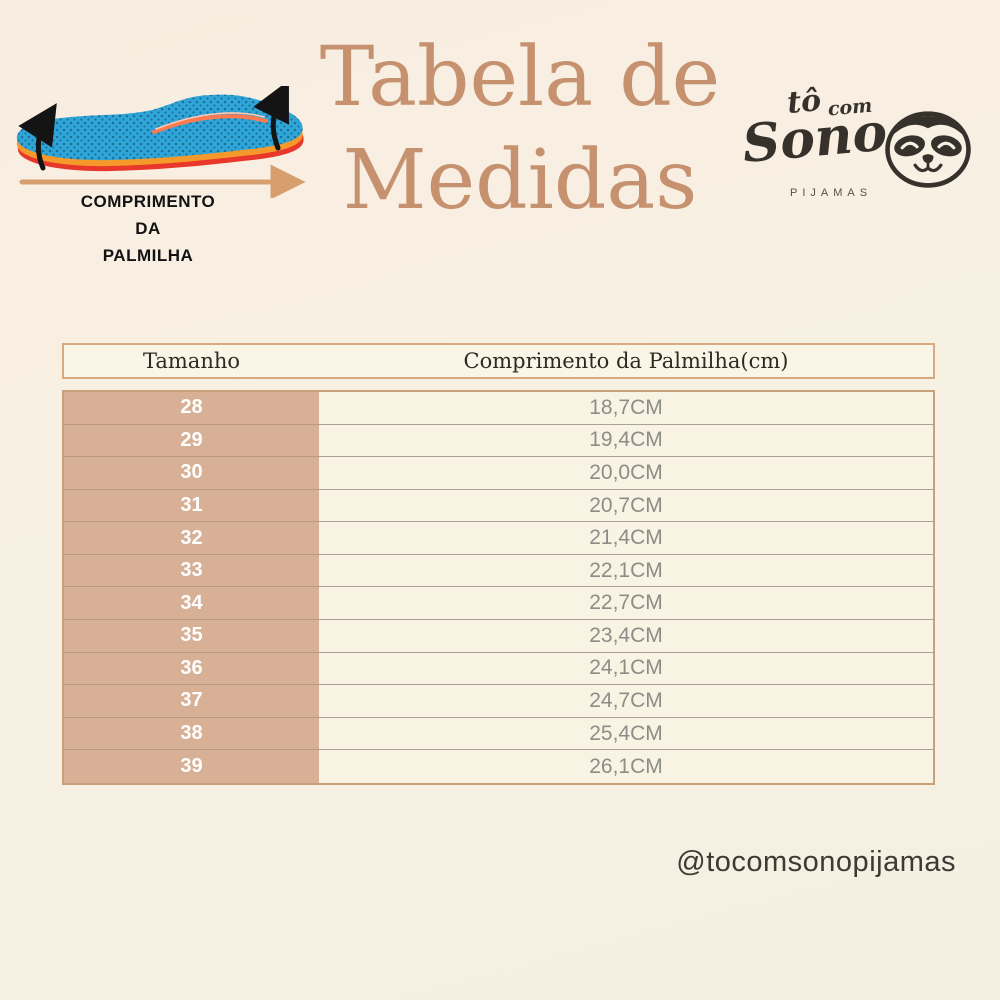 The height and width of the screenshot is (1000, 1000). Describe the element at coordinates (626, 701) in the screenshot. I see `length-cell: 24,7CM` at that location.